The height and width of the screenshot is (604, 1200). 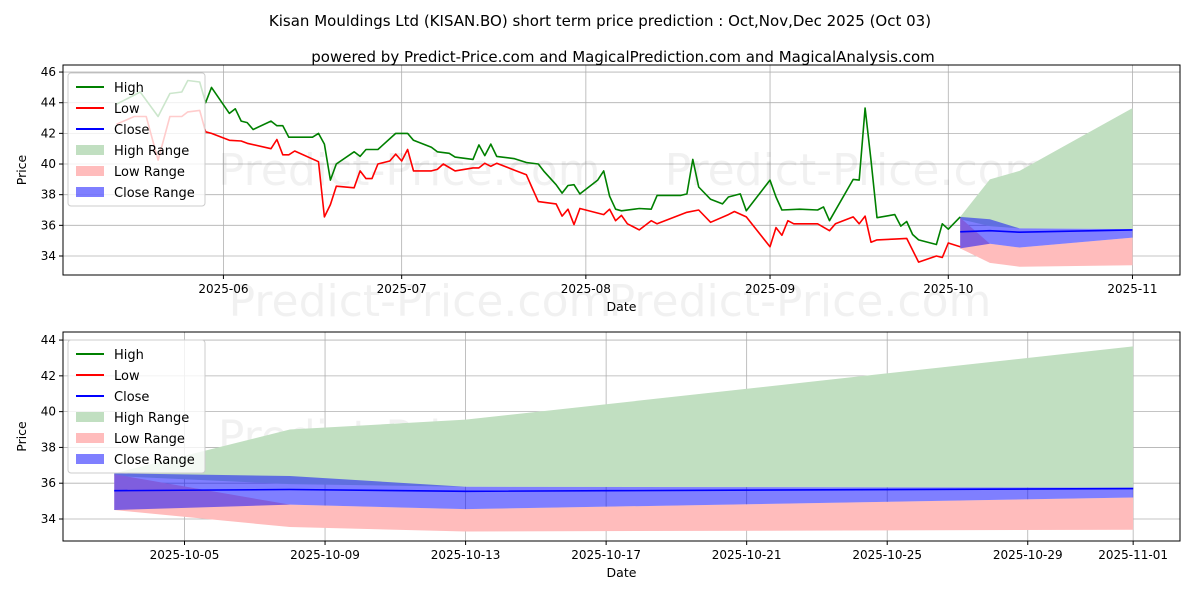 I want to click on x-tick-label: 2025-10-13, so click(x=466, y=555).